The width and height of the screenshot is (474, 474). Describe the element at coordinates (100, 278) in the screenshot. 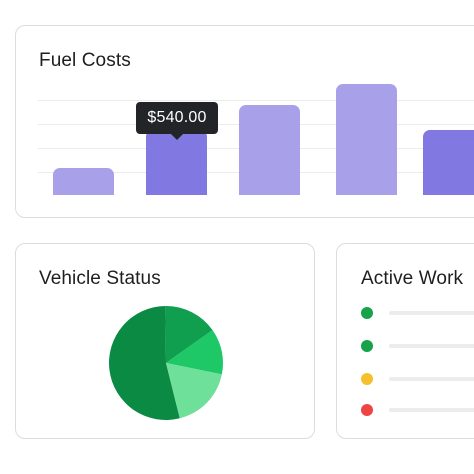

I see `vehicle-status-title: Vehicle Status` at that location.